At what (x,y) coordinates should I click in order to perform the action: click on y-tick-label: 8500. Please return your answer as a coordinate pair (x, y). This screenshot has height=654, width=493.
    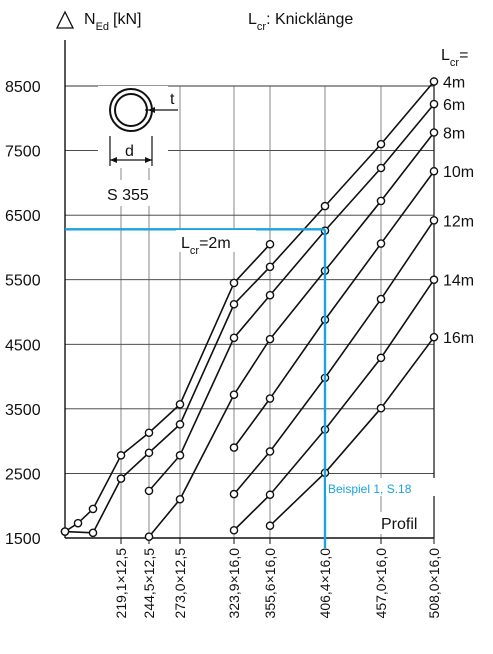
    Looking at the image, I should click on (23, 87).